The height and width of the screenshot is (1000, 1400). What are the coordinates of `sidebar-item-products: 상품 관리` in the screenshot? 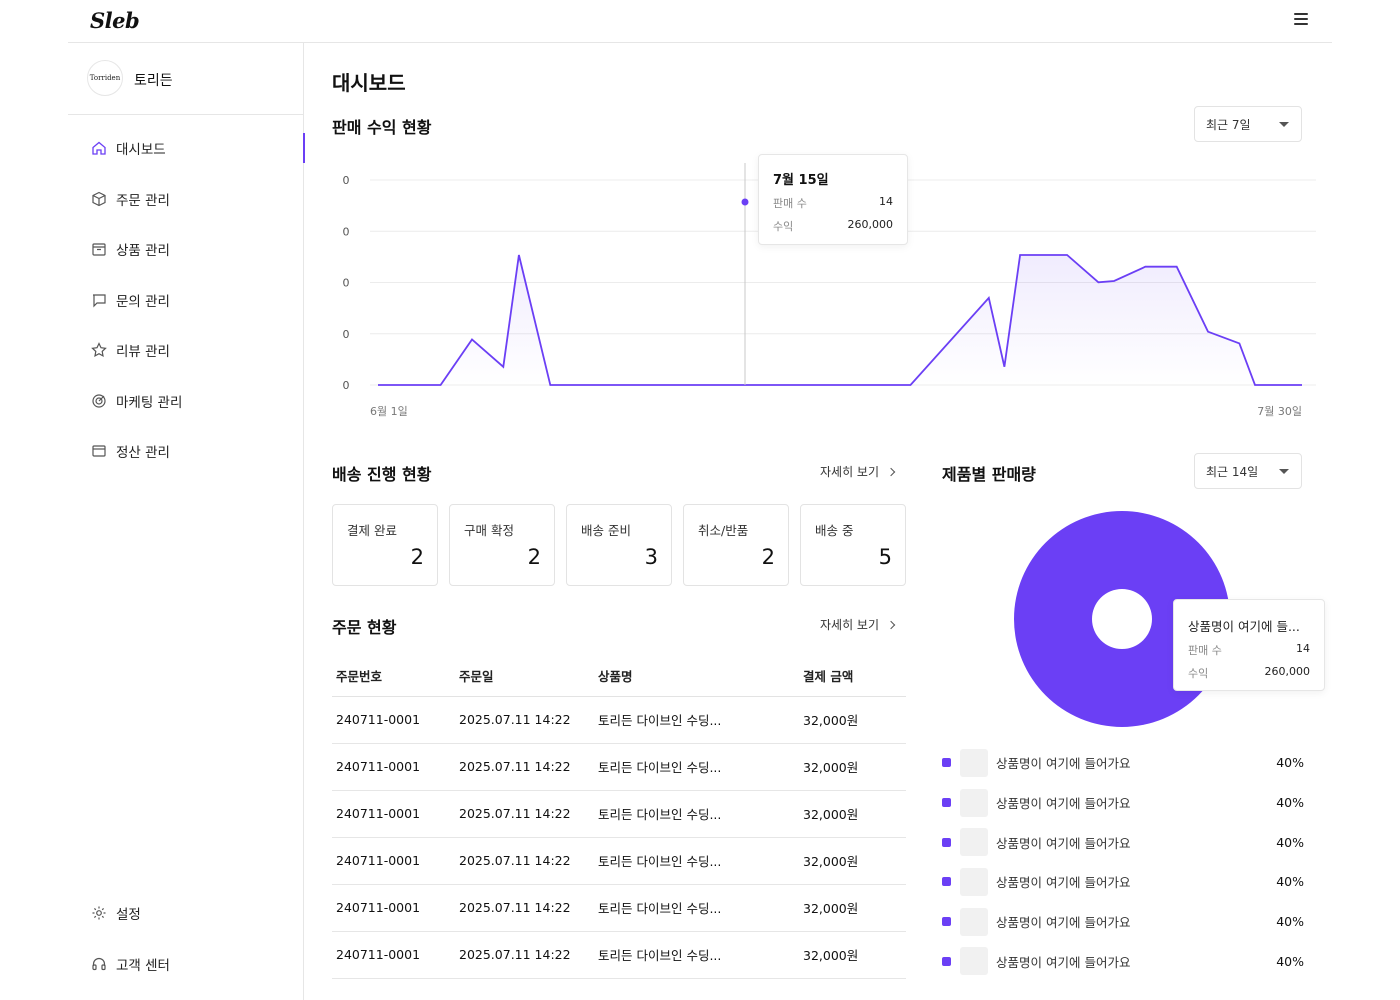 It's located at (186, 249).